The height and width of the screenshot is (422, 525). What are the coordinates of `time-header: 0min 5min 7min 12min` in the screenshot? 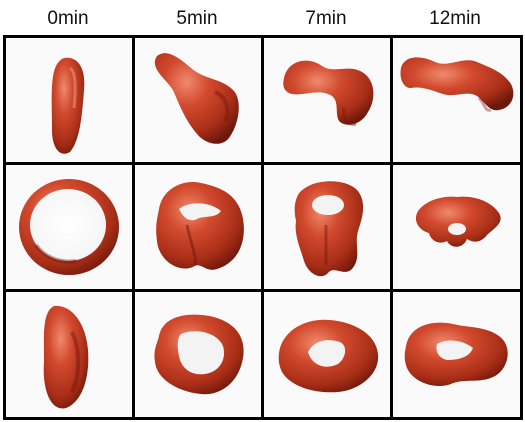 It's located at (262, 19).